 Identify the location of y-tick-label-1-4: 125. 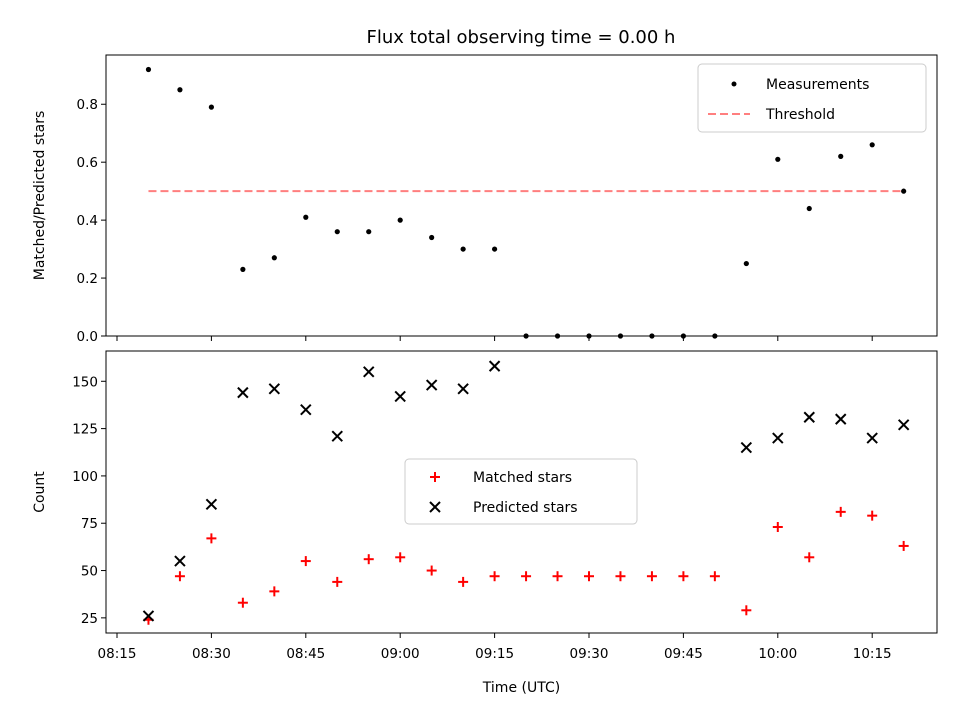
(85, 430).